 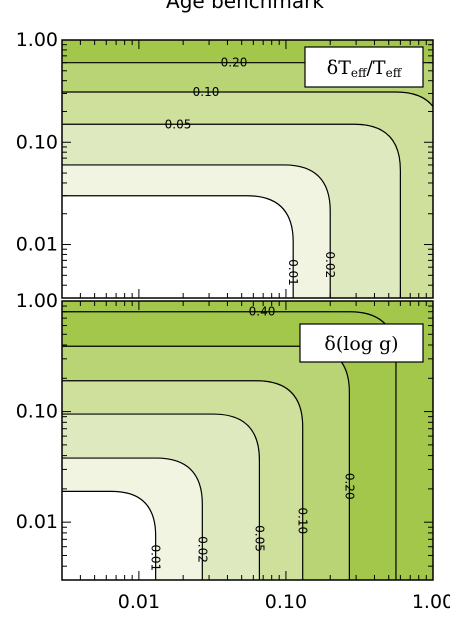 I want to click on panel-label: δ(log g), so click(x=361, y=344).